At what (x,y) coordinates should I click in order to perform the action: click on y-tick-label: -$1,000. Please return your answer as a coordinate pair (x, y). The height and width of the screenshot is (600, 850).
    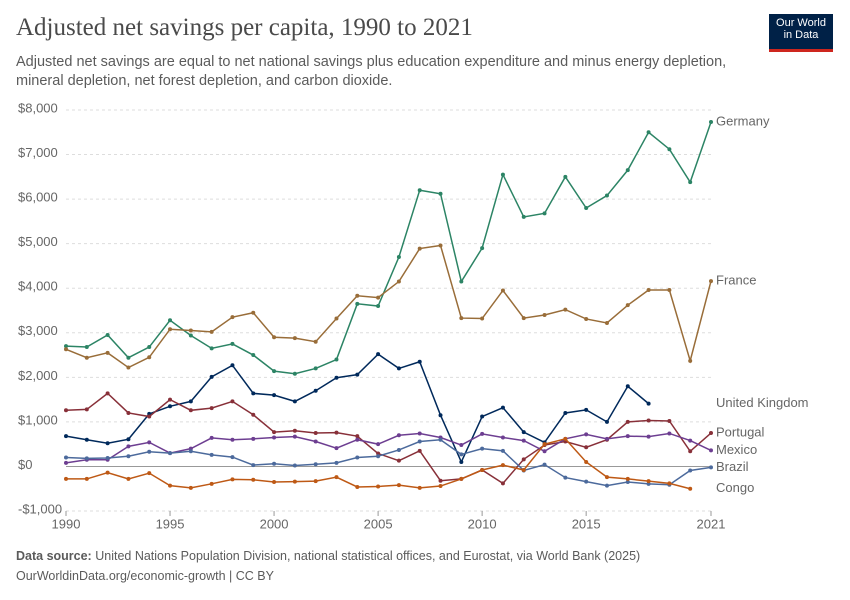
    Looking at the image, I should click on (40, 508).